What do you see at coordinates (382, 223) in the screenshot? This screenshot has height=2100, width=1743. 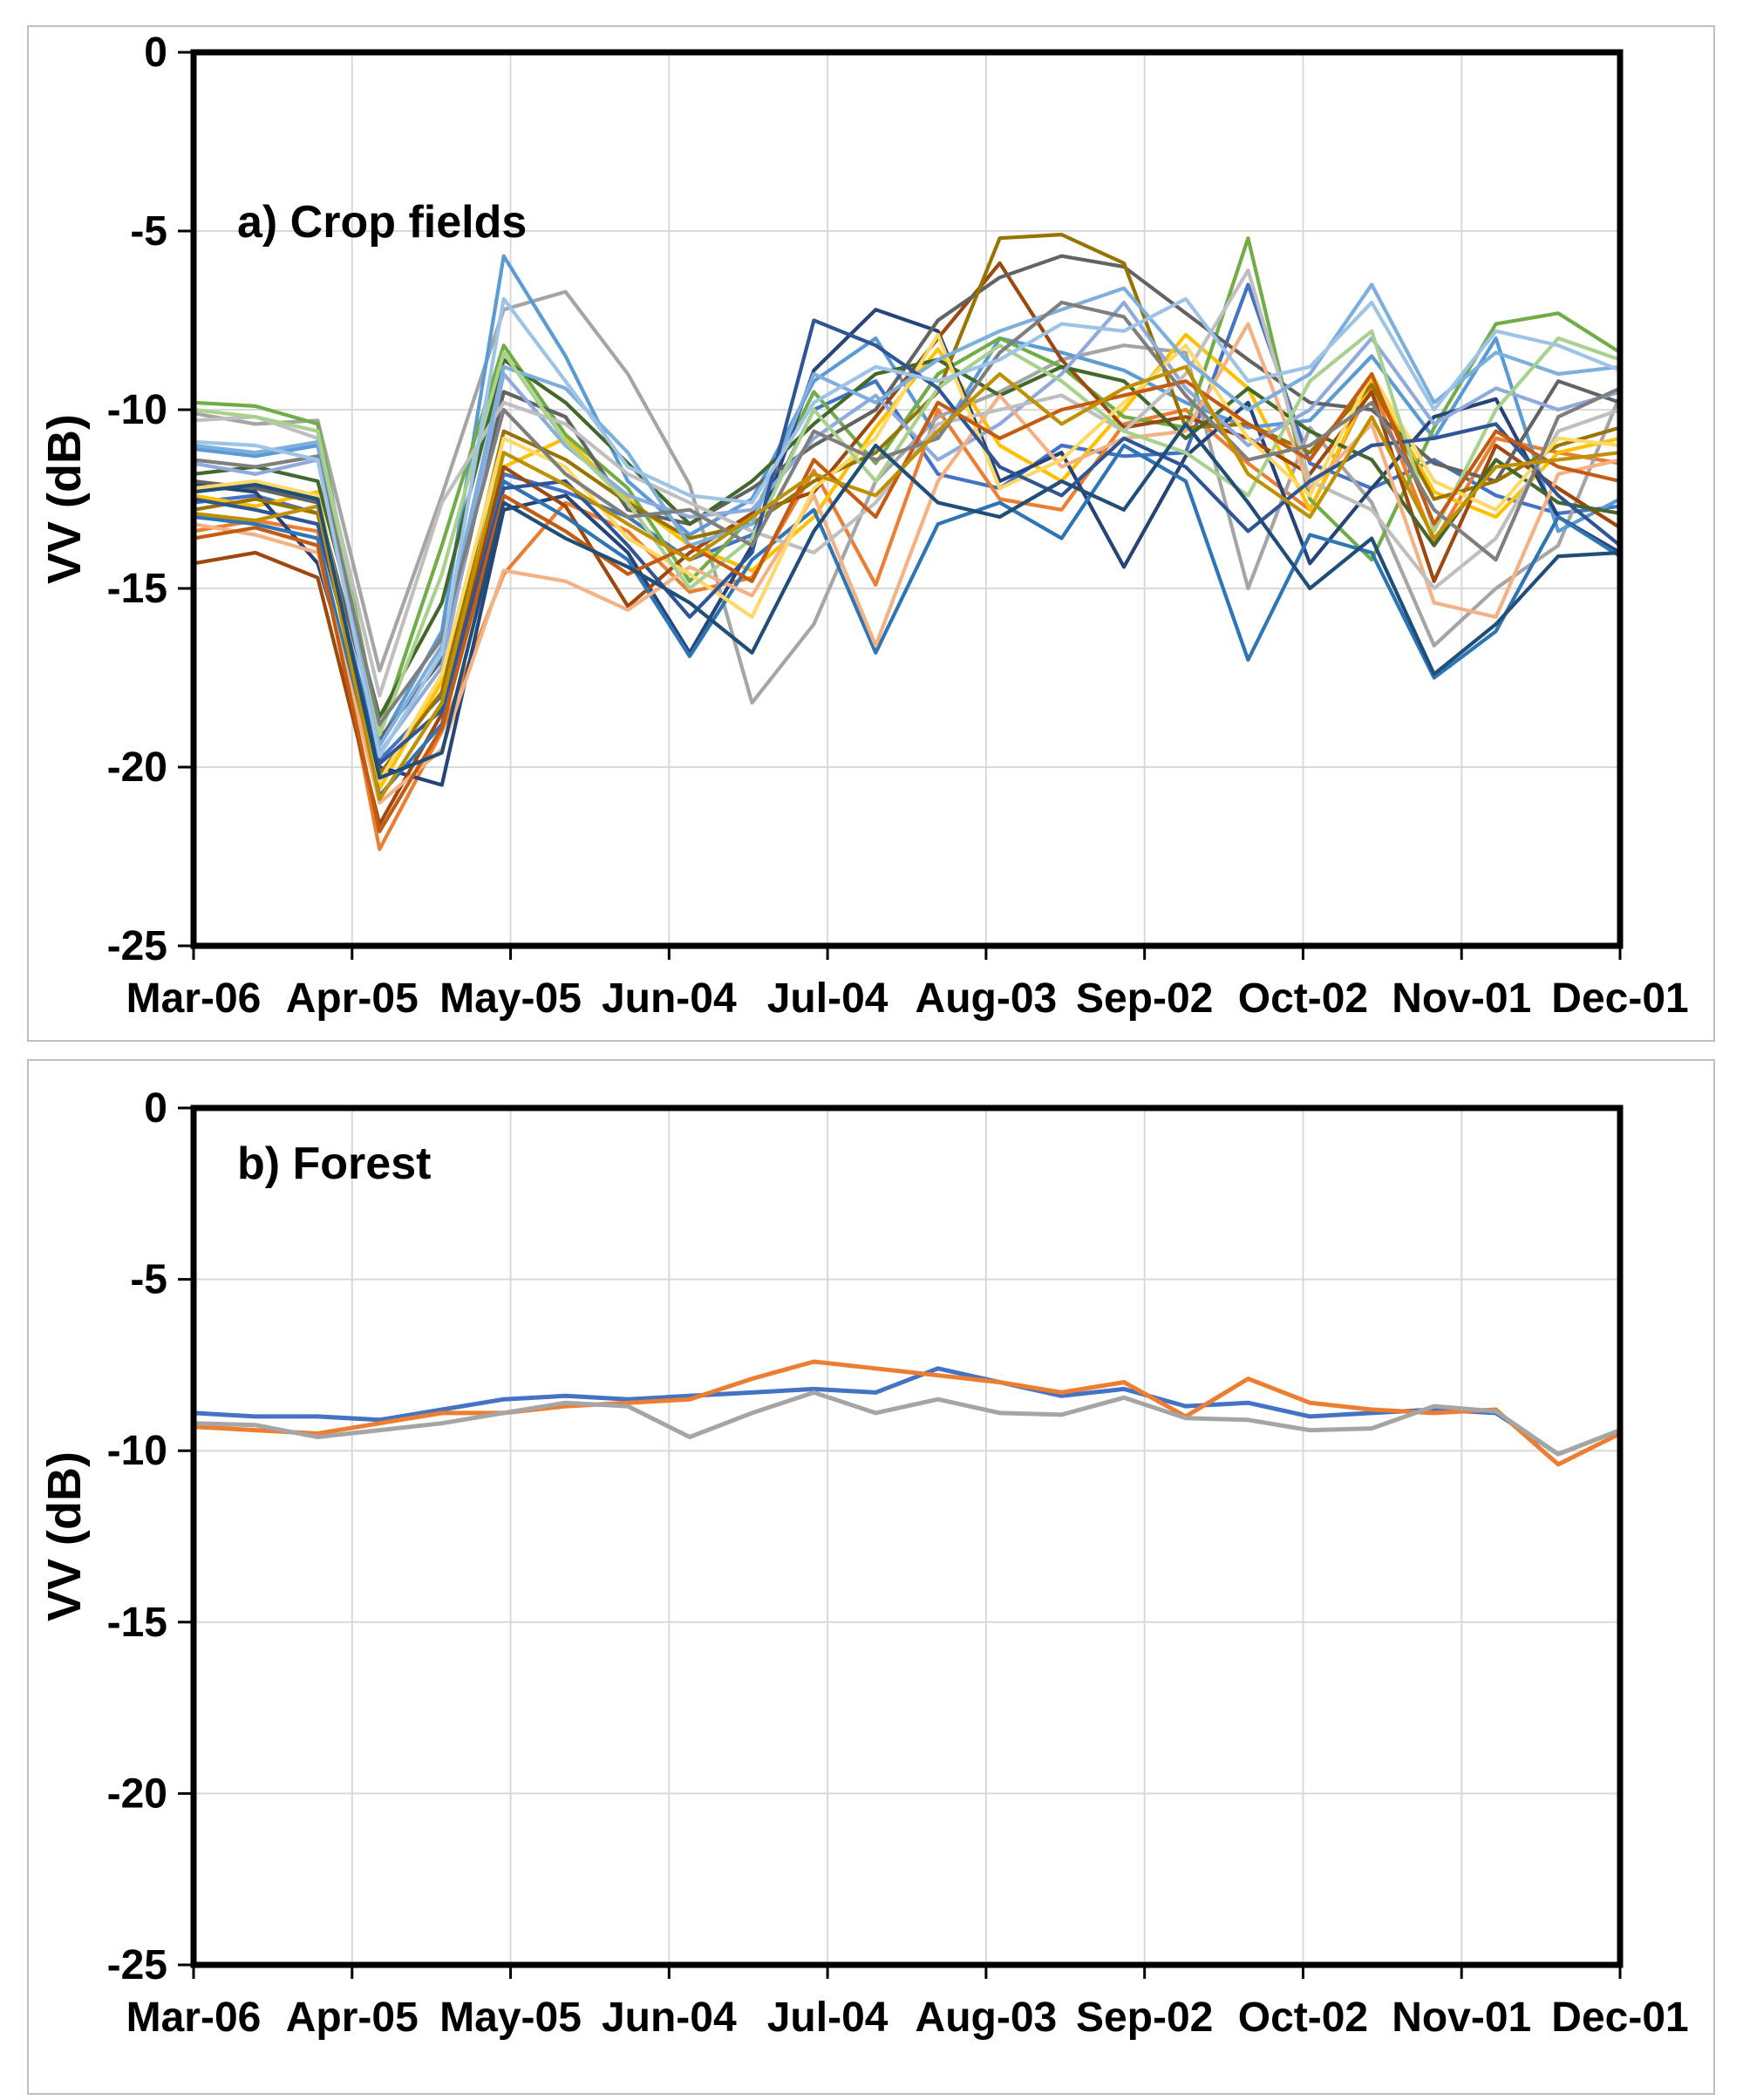 I see `panel-title: a) Crop fields` at bounding box center [382, 223].